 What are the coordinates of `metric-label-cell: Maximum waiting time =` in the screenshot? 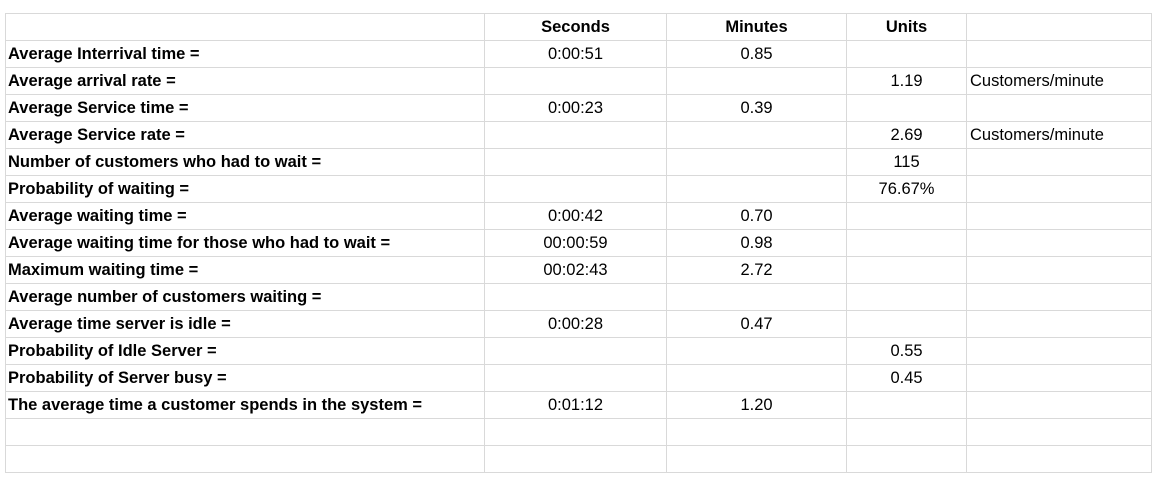 It's located at (245, 270).